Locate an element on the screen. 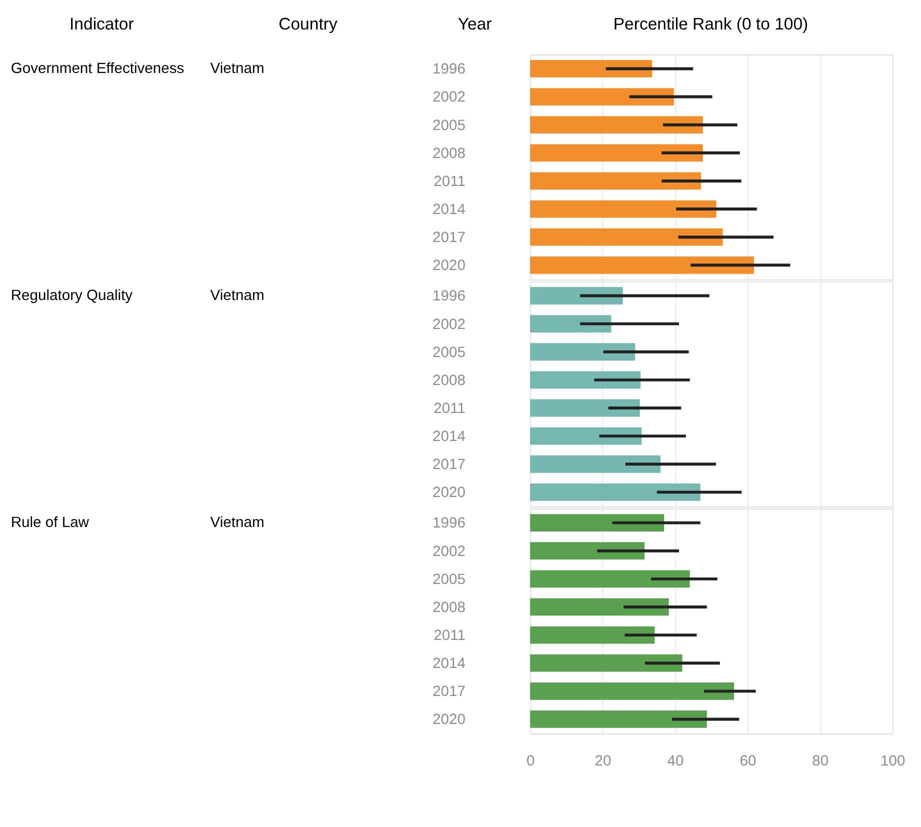 This screenshot has height=827, width=921. text: Rule of Law is located at coordinates (50, 523).